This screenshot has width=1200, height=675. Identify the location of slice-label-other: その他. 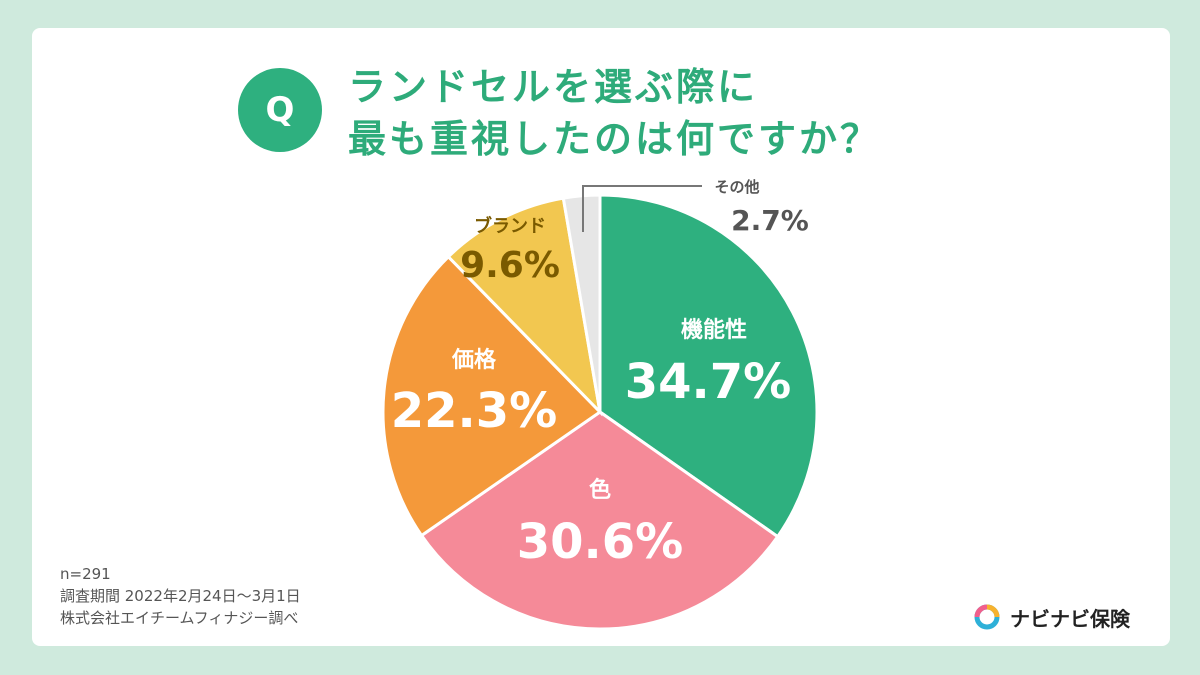
(736, 187).